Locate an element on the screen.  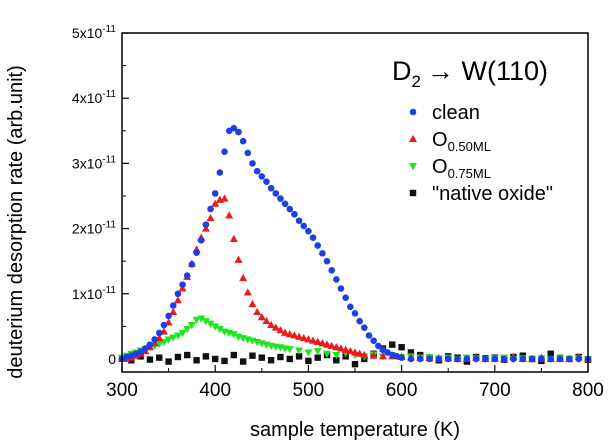
y-tick-label: 3x10⁻¹¹ is located at coordinates (94, 162).